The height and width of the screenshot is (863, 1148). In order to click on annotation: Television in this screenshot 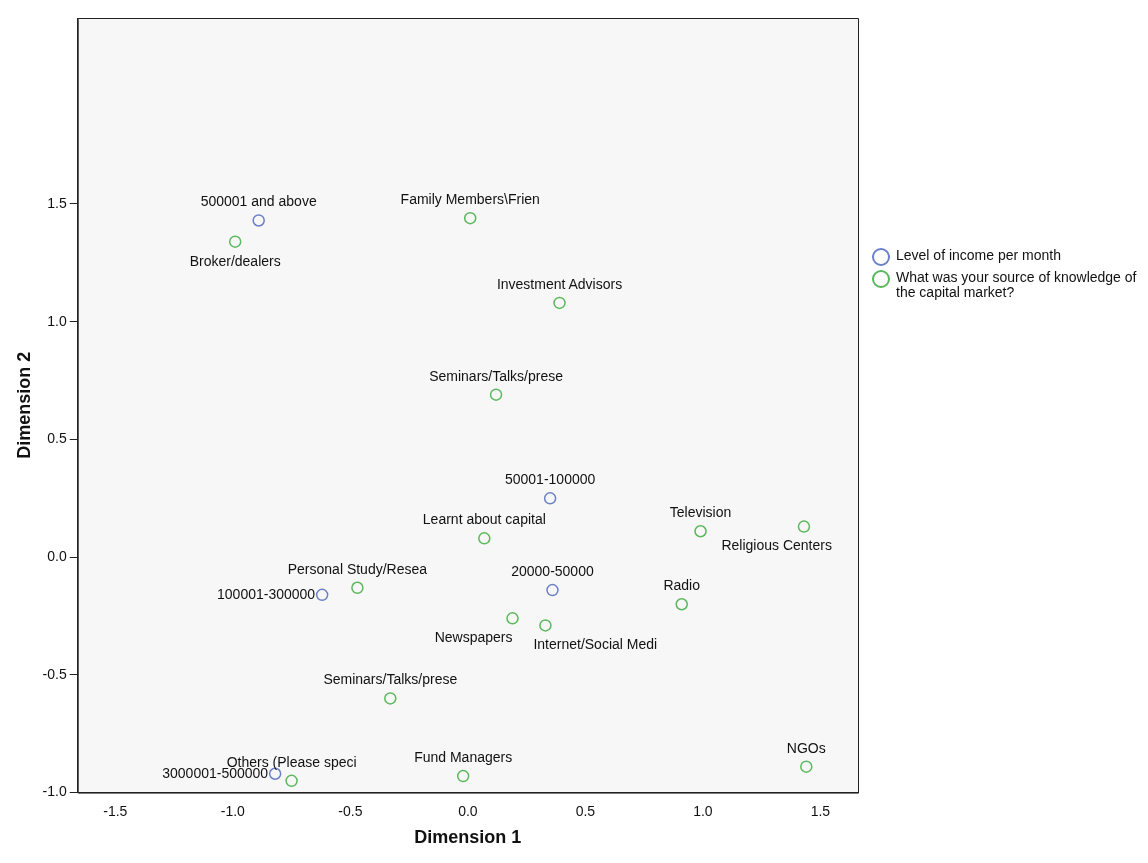, I will do `click(700, 512)`.